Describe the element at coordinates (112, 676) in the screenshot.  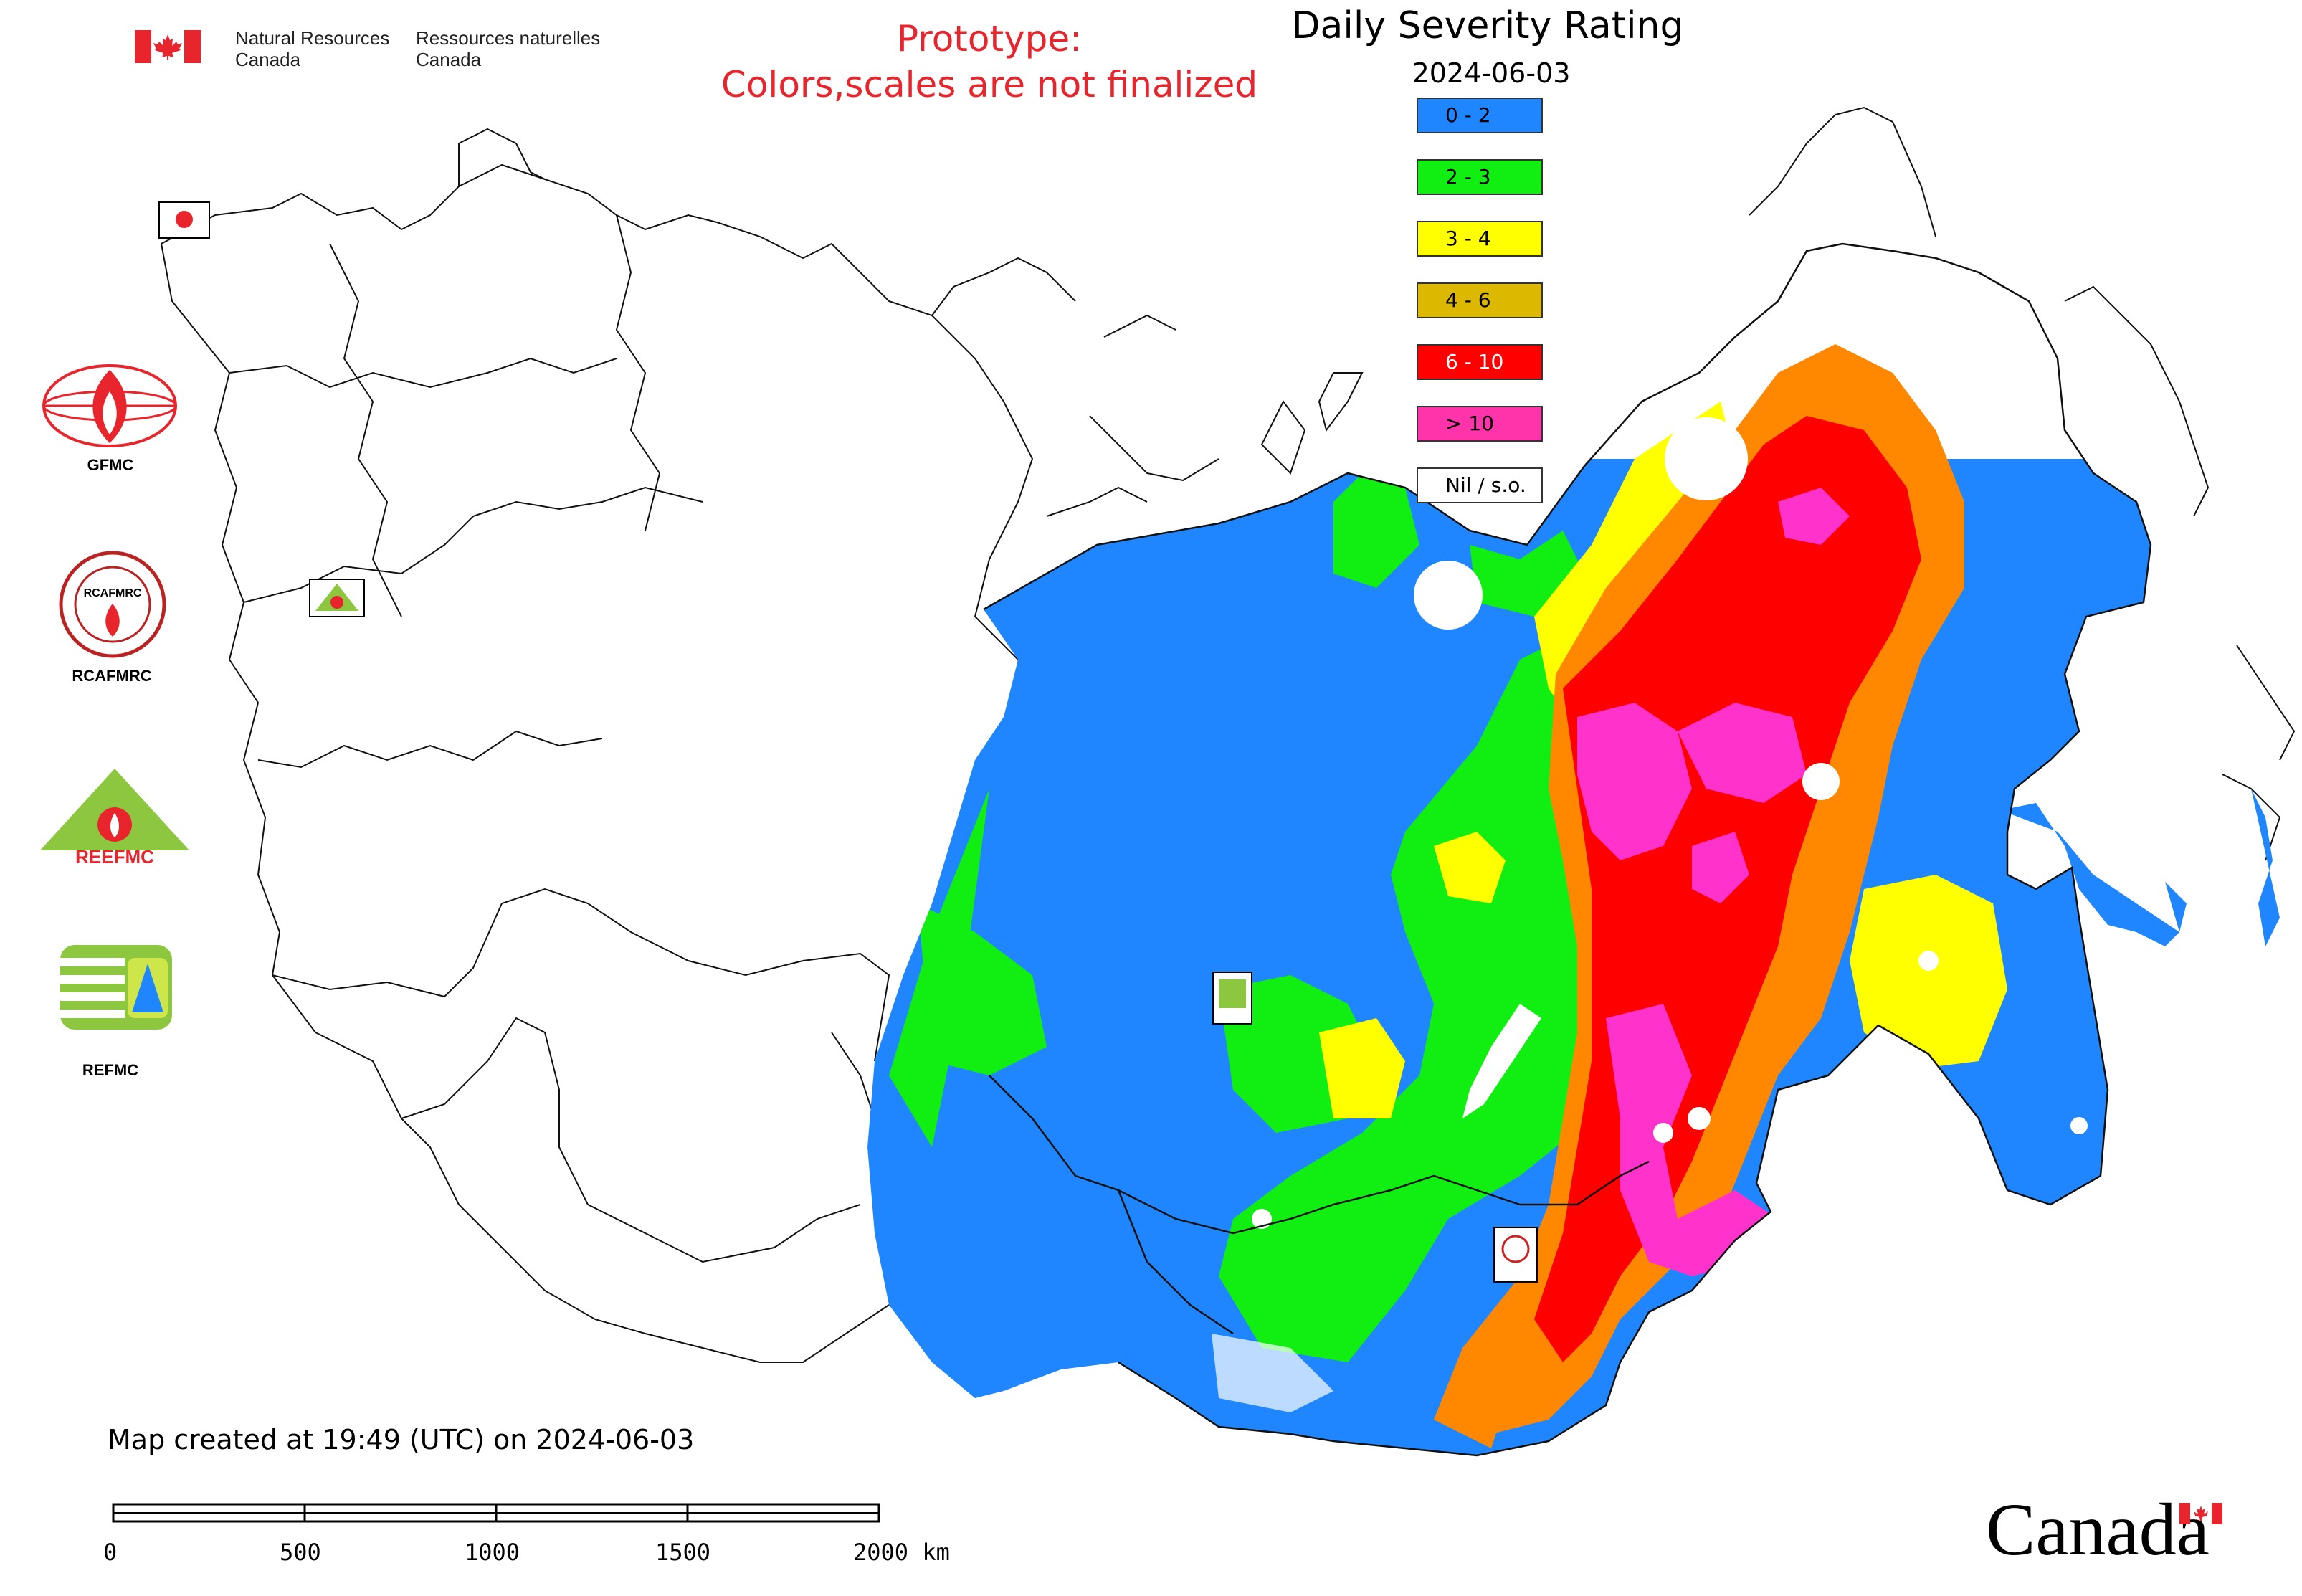
I see `rcafmrc-label: RCAFMRC` at that location.